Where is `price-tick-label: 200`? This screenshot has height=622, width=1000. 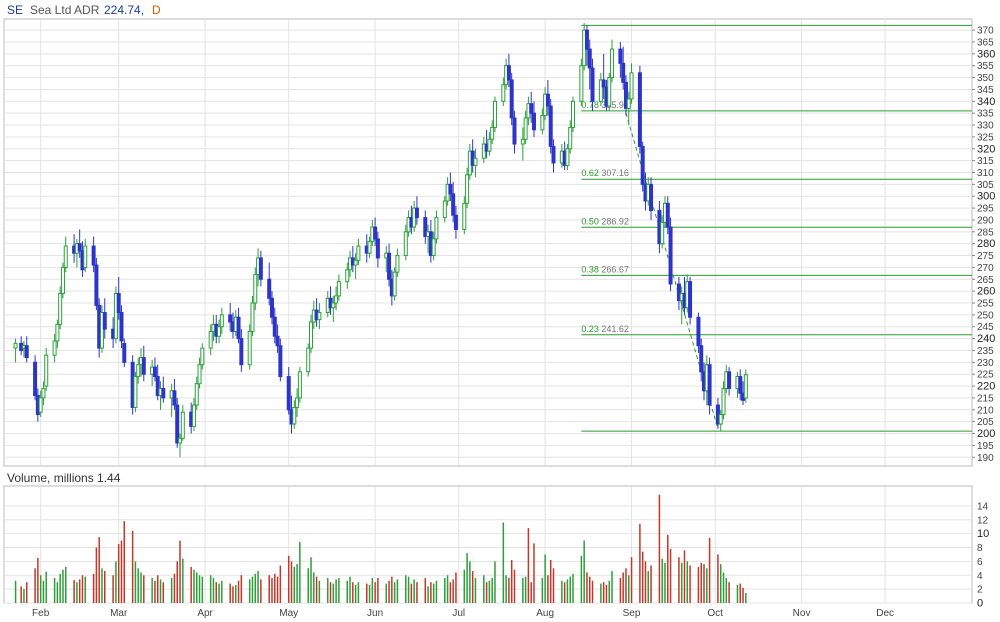
price-tick-label: 200 is located at coordinates (986, 434).